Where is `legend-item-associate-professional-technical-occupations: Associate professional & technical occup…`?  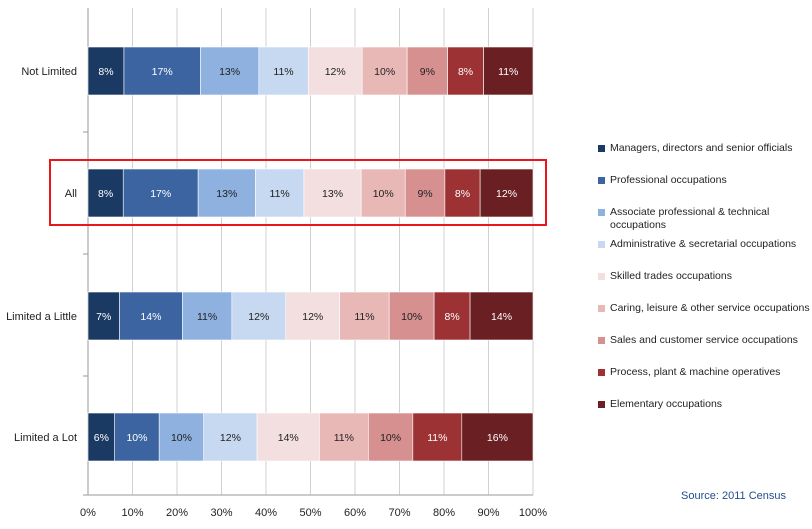 legend-item-associate-professional-technical-occupations: Associate professional & technical occup… is located at coordinates (705, 219).